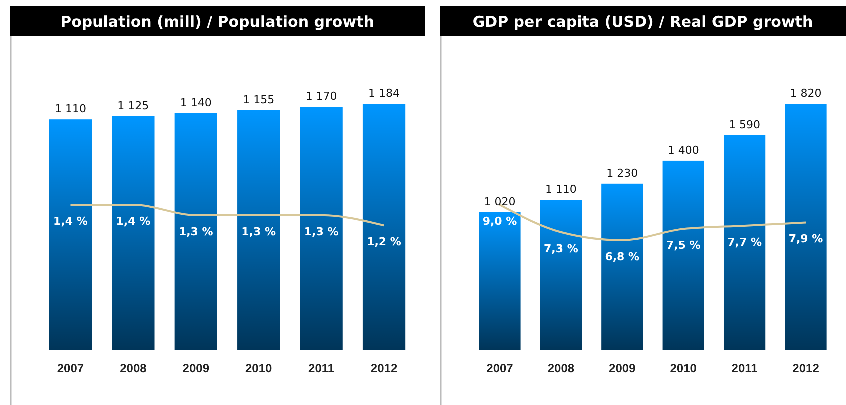  Describe the element at coordinates (806, 239) in the screenshot. I see `data-label: 7,9 %` at that location.